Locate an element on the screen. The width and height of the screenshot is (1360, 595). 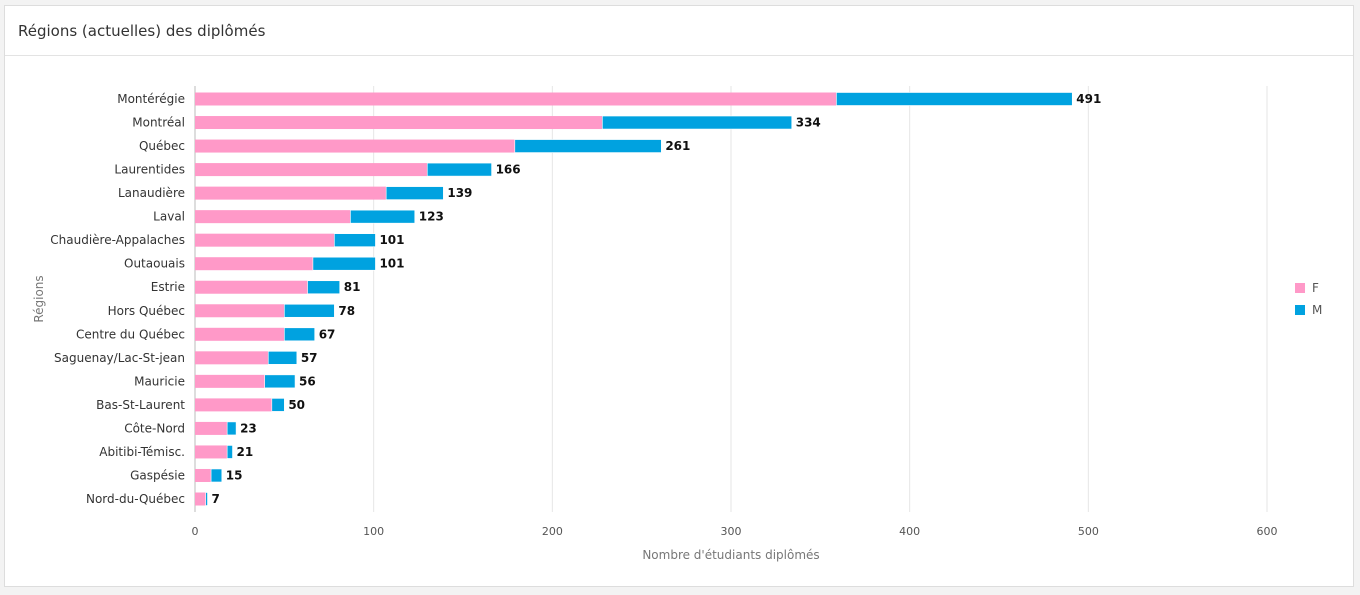
bar-total-label: 50 is located at coordinates (296, 405).